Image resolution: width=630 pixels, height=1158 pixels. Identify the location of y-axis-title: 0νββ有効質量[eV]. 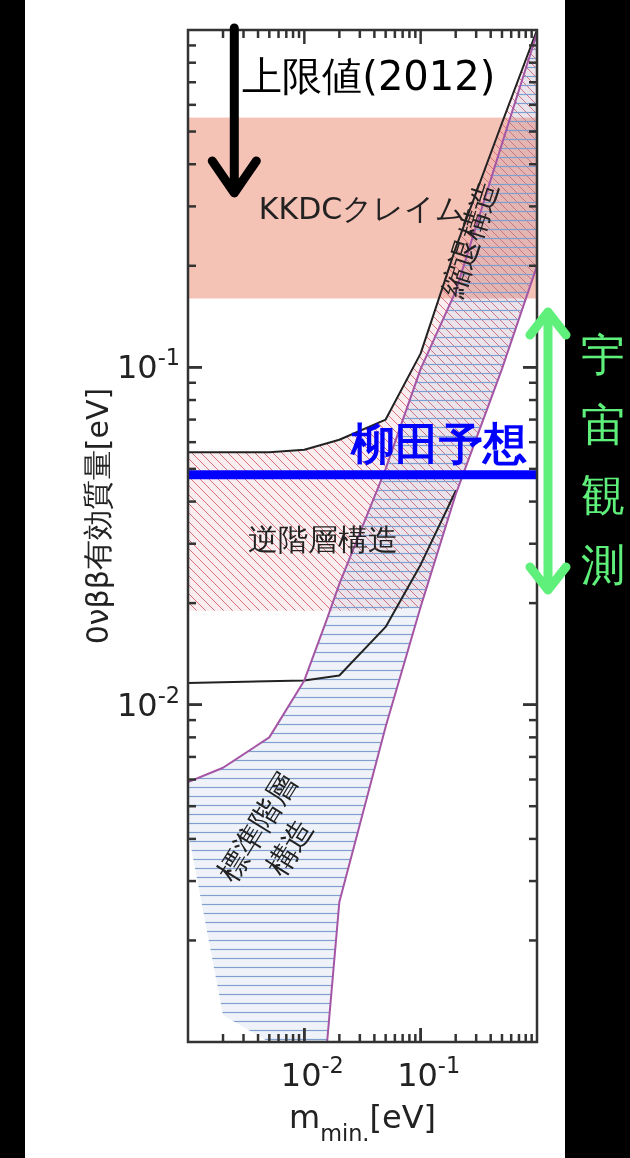
(97, 516).